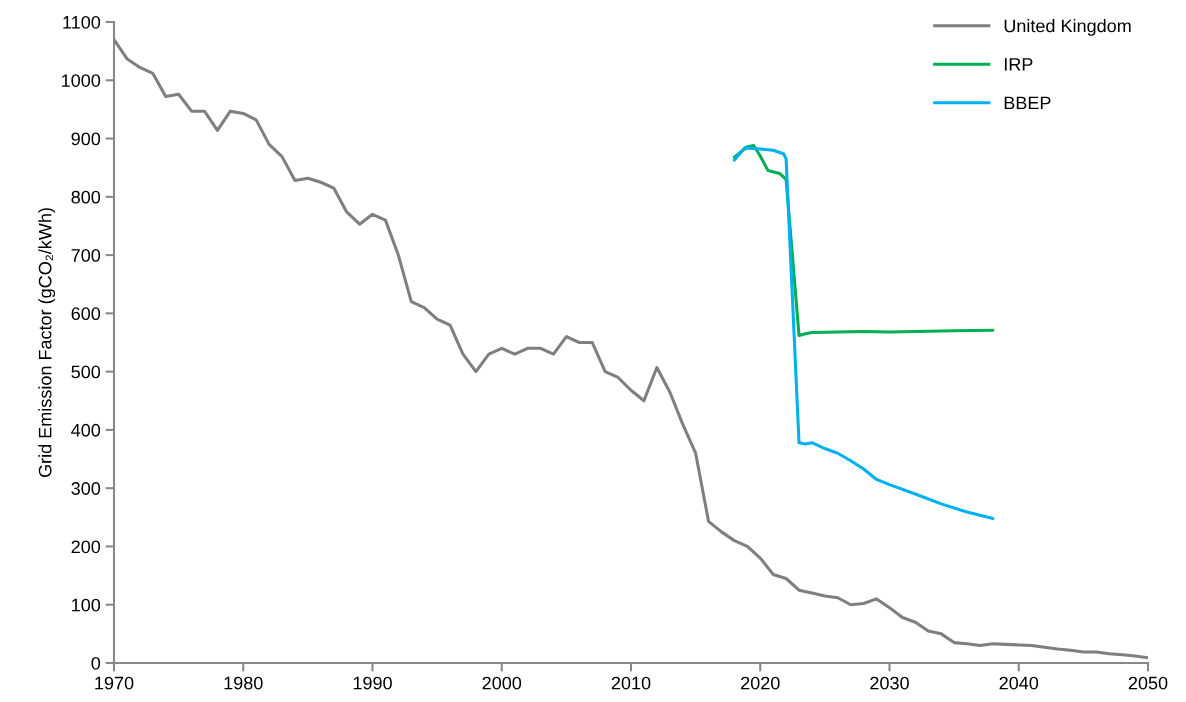 The height and width of the screenshot is (702, 1186). Describe the element at coordinates (82, 22) in the screenshot. I see `y-tick-label: 1100` at that location.